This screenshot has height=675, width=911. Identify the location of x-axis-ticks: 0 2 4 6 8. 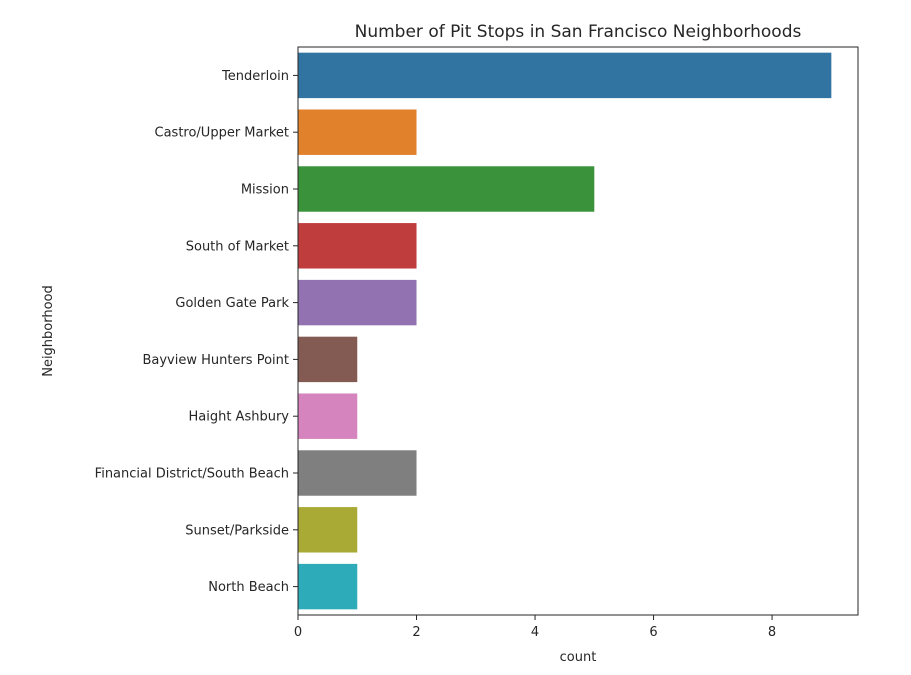
(535, 627).